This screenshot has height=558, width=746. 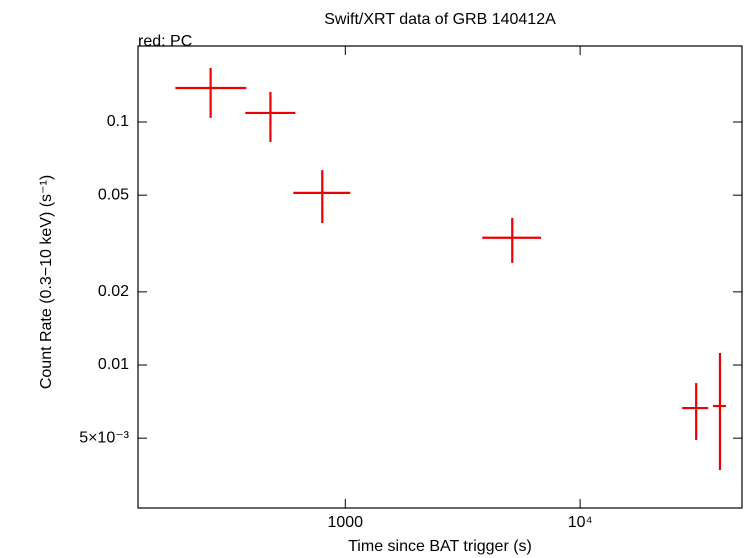 I want to click on y-tick-label: 0.1, so click(x=118, y=121).